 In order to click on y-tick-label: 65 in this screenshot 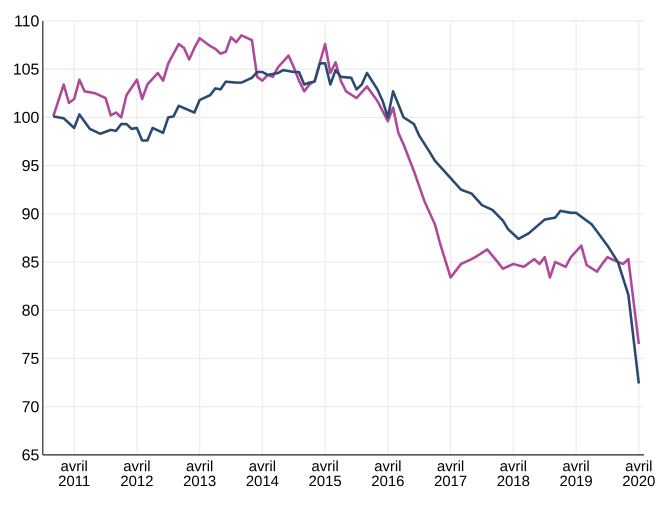, I will do `click(30, 455)`.